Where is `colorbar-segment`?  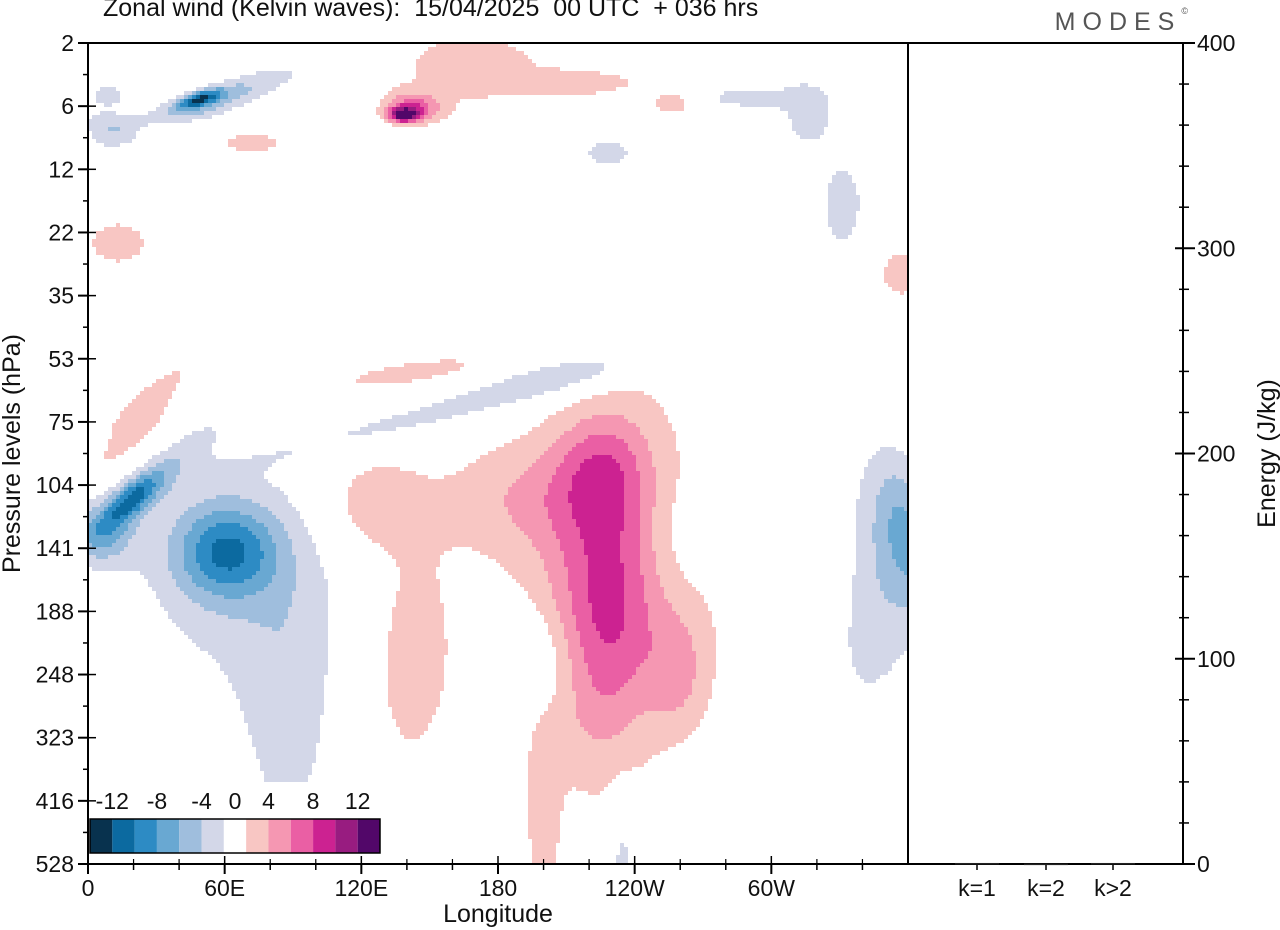 colorbar-segment is located at coordinates (168, 836).